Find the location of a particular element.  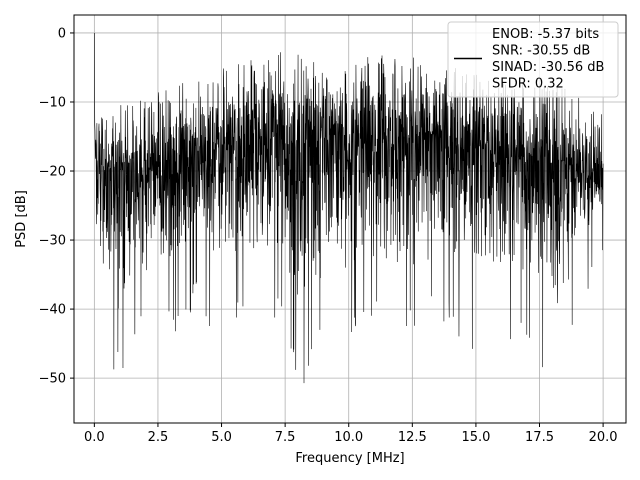

x-tick-label: 5.0 is located at coordinates (221, 437).